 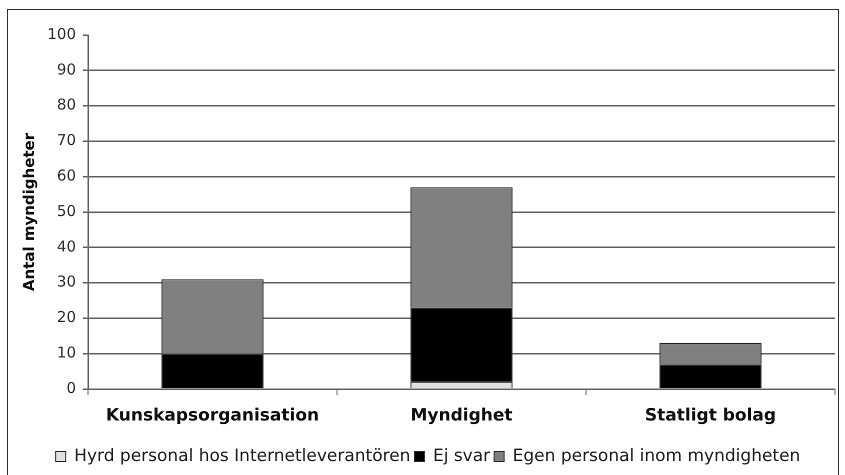 I want to click on y-tick-label: 80, so click(x=66, y=105).